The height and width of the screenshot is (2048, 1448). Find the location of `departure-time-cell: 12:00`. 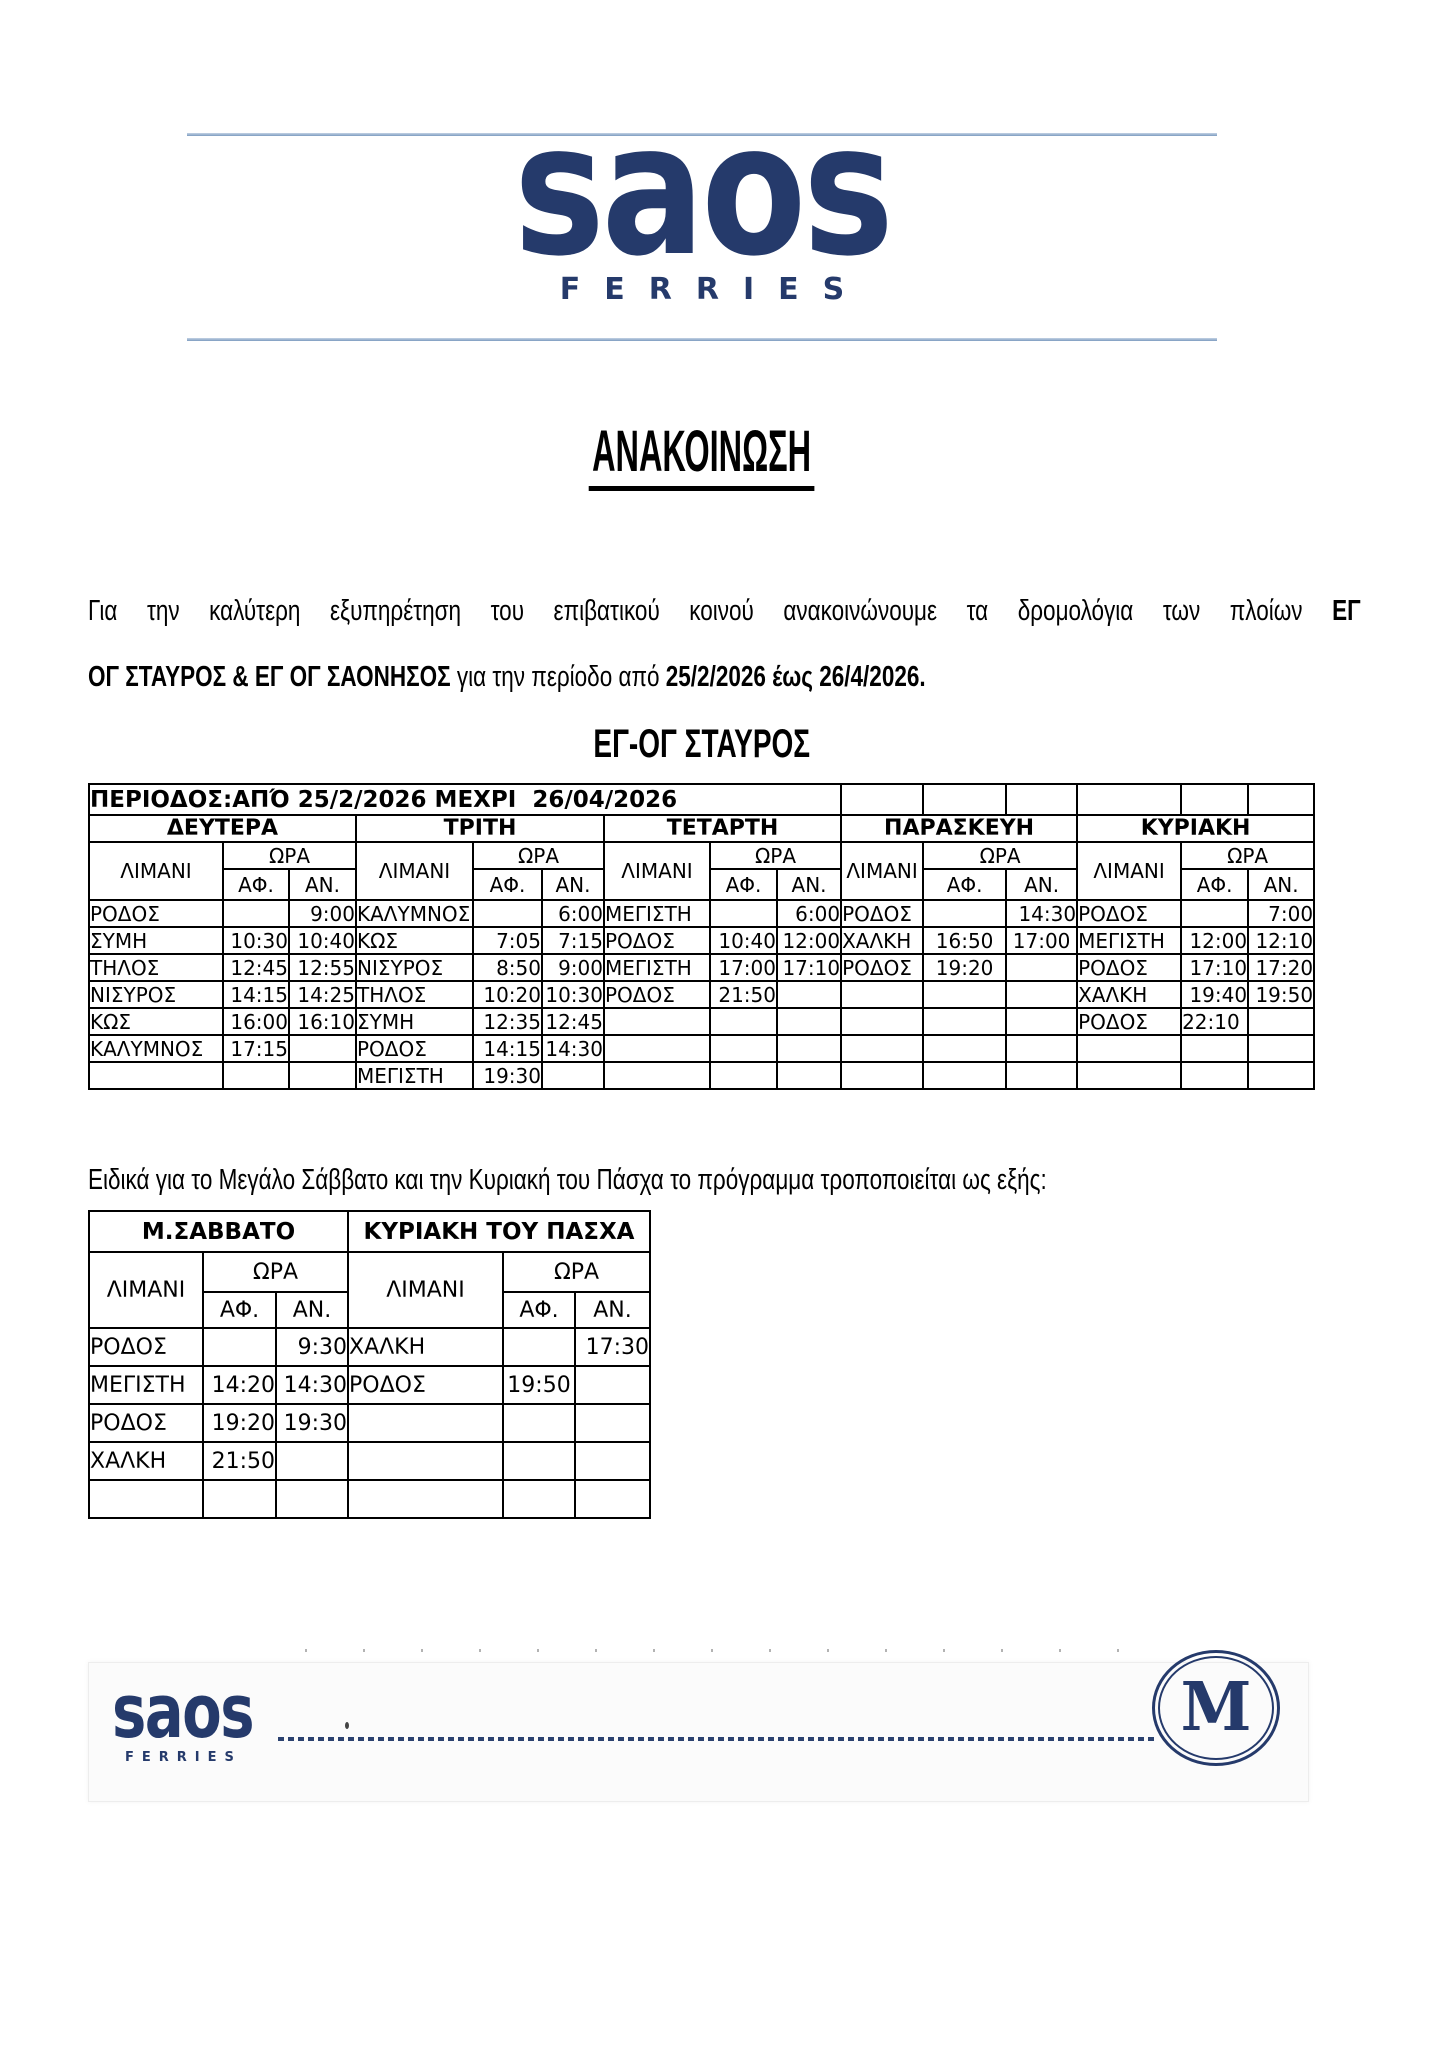

departure-time-cell: 12:00 is located at coordinates (809, 940).